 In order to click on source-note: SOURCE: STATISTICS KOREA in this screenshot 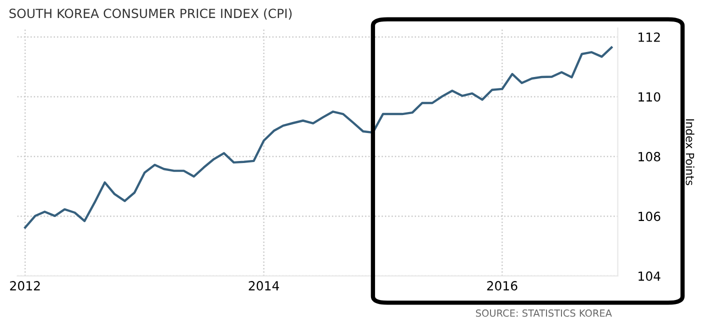, I will do `click(544, 313)`.